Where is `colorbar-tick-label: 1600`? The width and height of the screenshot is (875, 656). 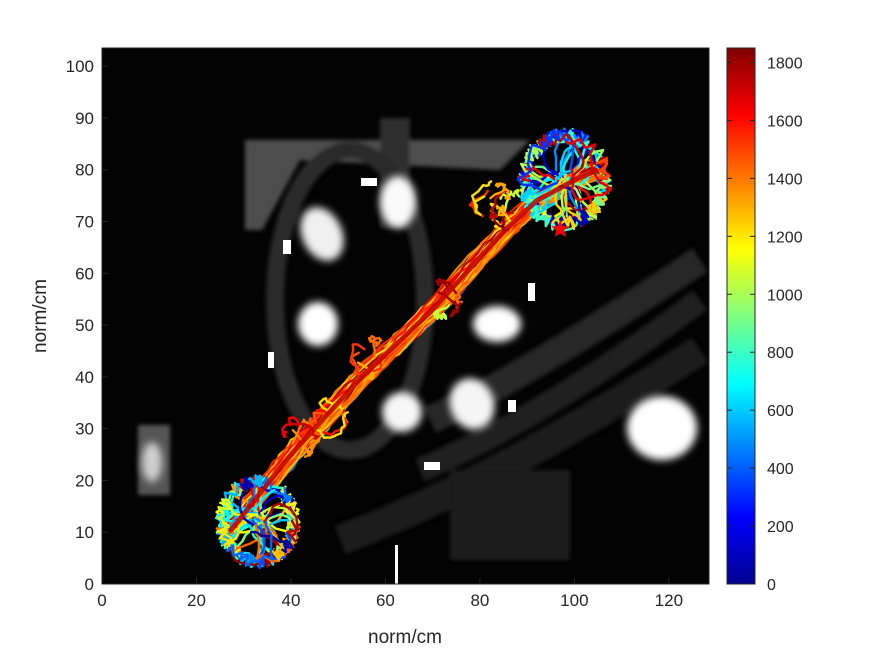
colorbar-tick-label: 1600 is located at coordinates (785, 121).